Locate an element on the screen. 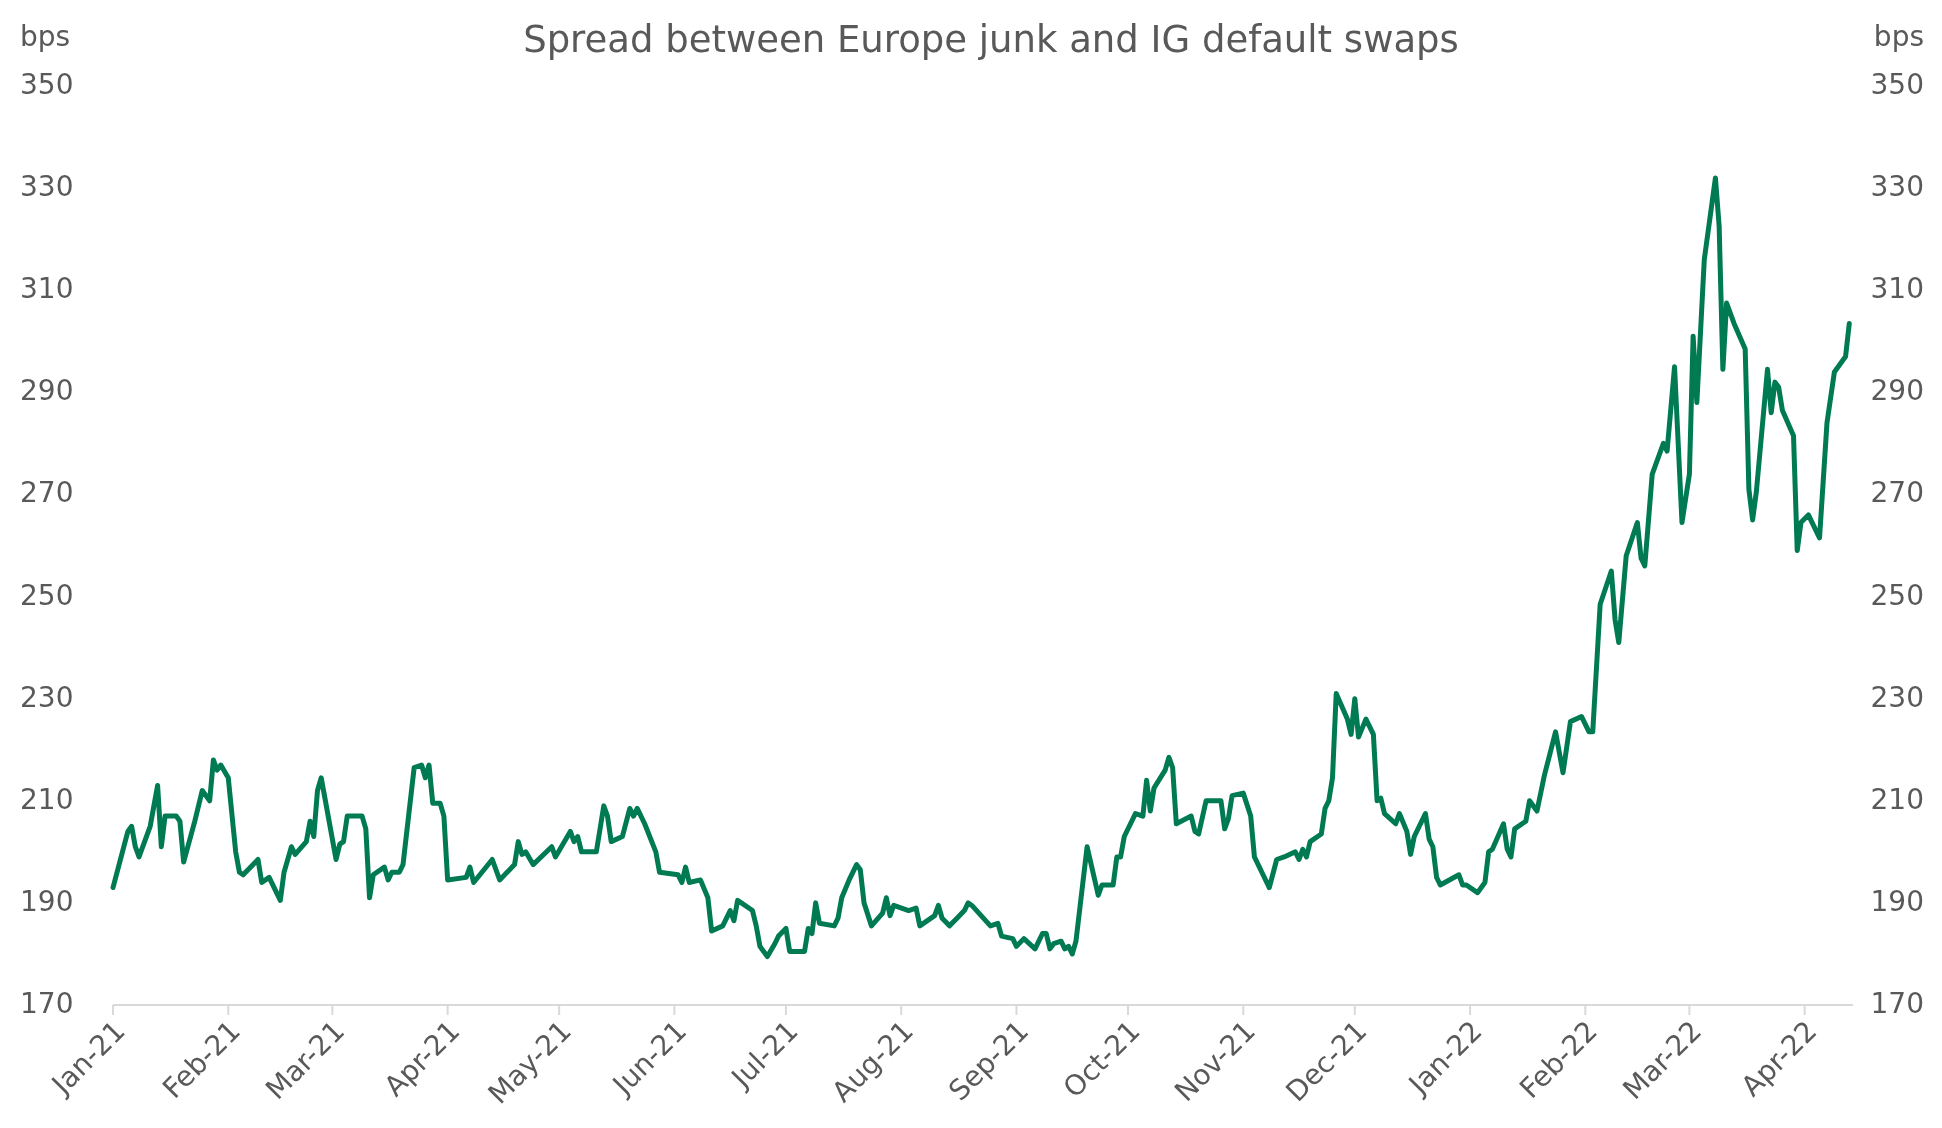 The image size is (1942, 1128). y-tick-label: 170 is located at coordinates (47, 1003).